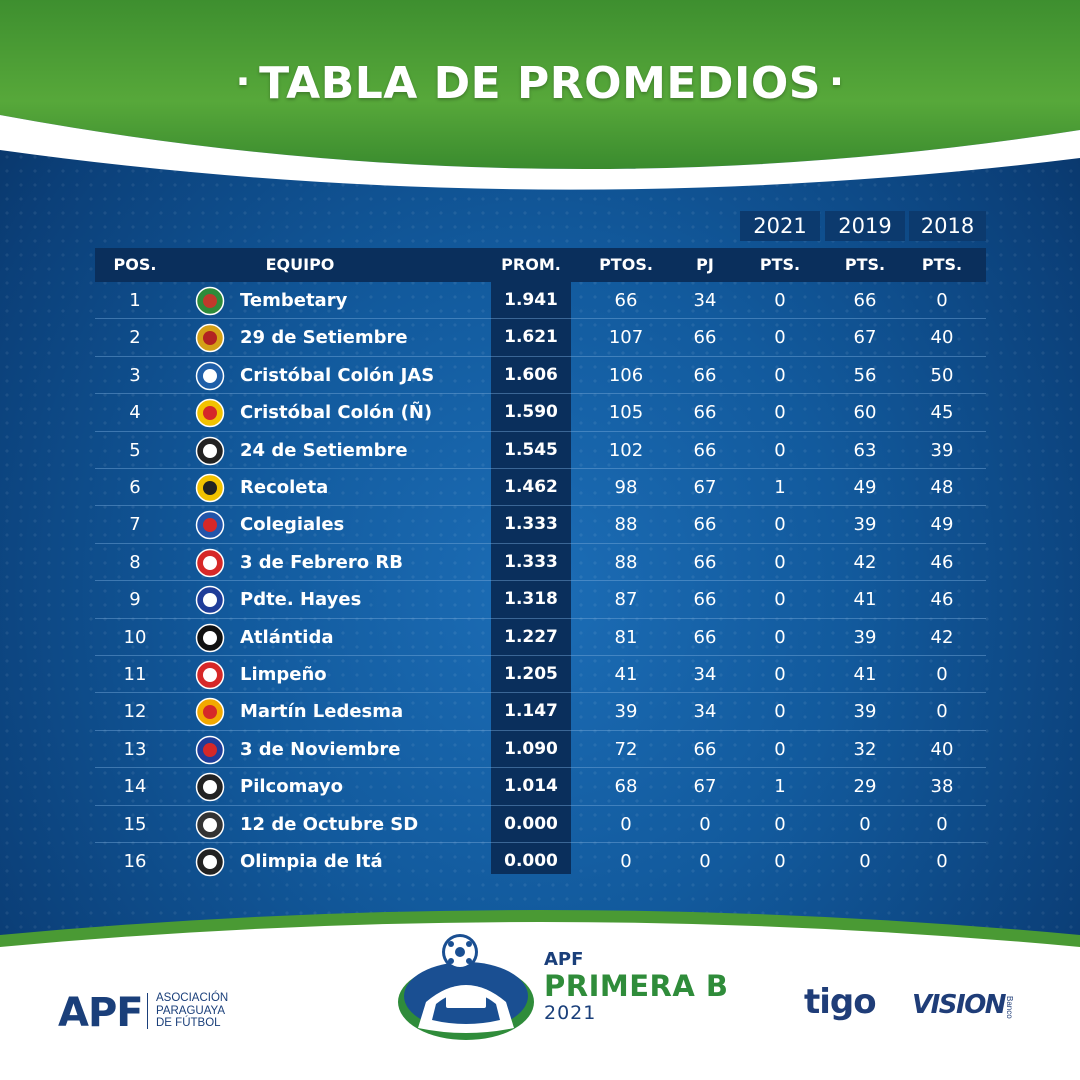 Image resolution: width=1080 pixels, height=1080 pixels. Describe the element at coordinates (942, 487) in the screenshot. I see `row-pts-2018: 48` at that location.